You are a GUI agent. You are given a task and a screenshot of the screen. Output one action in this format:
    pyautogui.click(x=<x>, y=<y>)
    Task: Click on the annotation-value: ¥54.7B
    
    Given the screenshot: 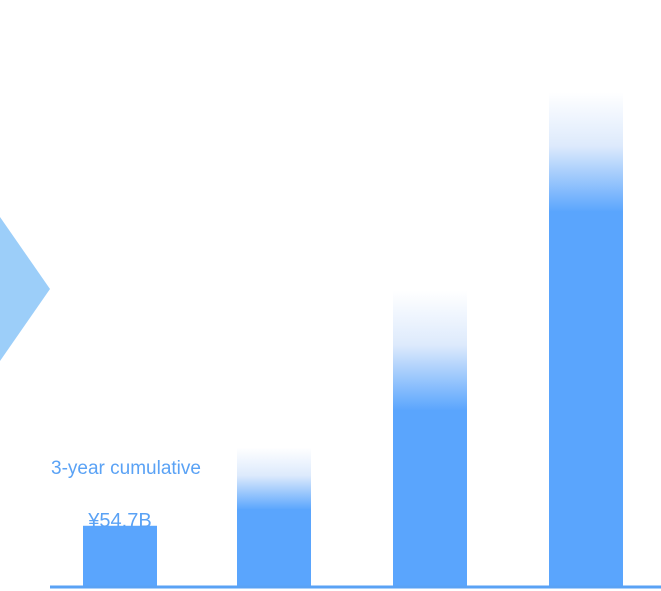 What is the action you would take?
    pyautogui.click(x=119, y=521)
    